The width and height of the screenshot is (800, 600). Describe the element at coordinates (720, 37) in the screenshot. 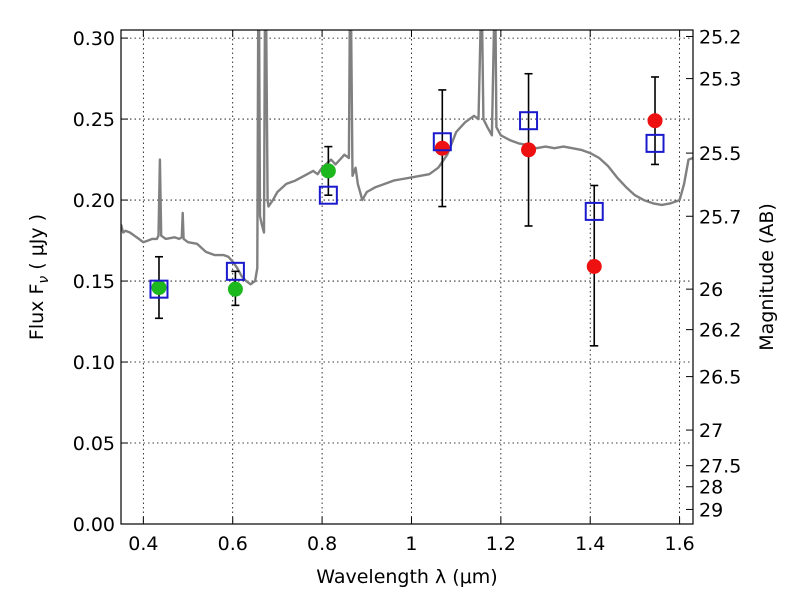

I see `y2-tick-label: 25.2` at that location.